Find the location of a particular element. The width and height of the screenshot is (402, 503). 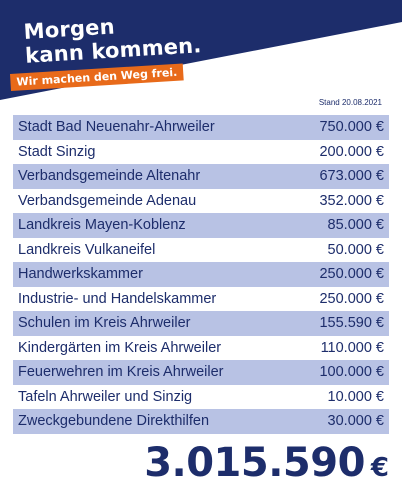

row-amount: 100.000 € is located at coordinates (351, 372).